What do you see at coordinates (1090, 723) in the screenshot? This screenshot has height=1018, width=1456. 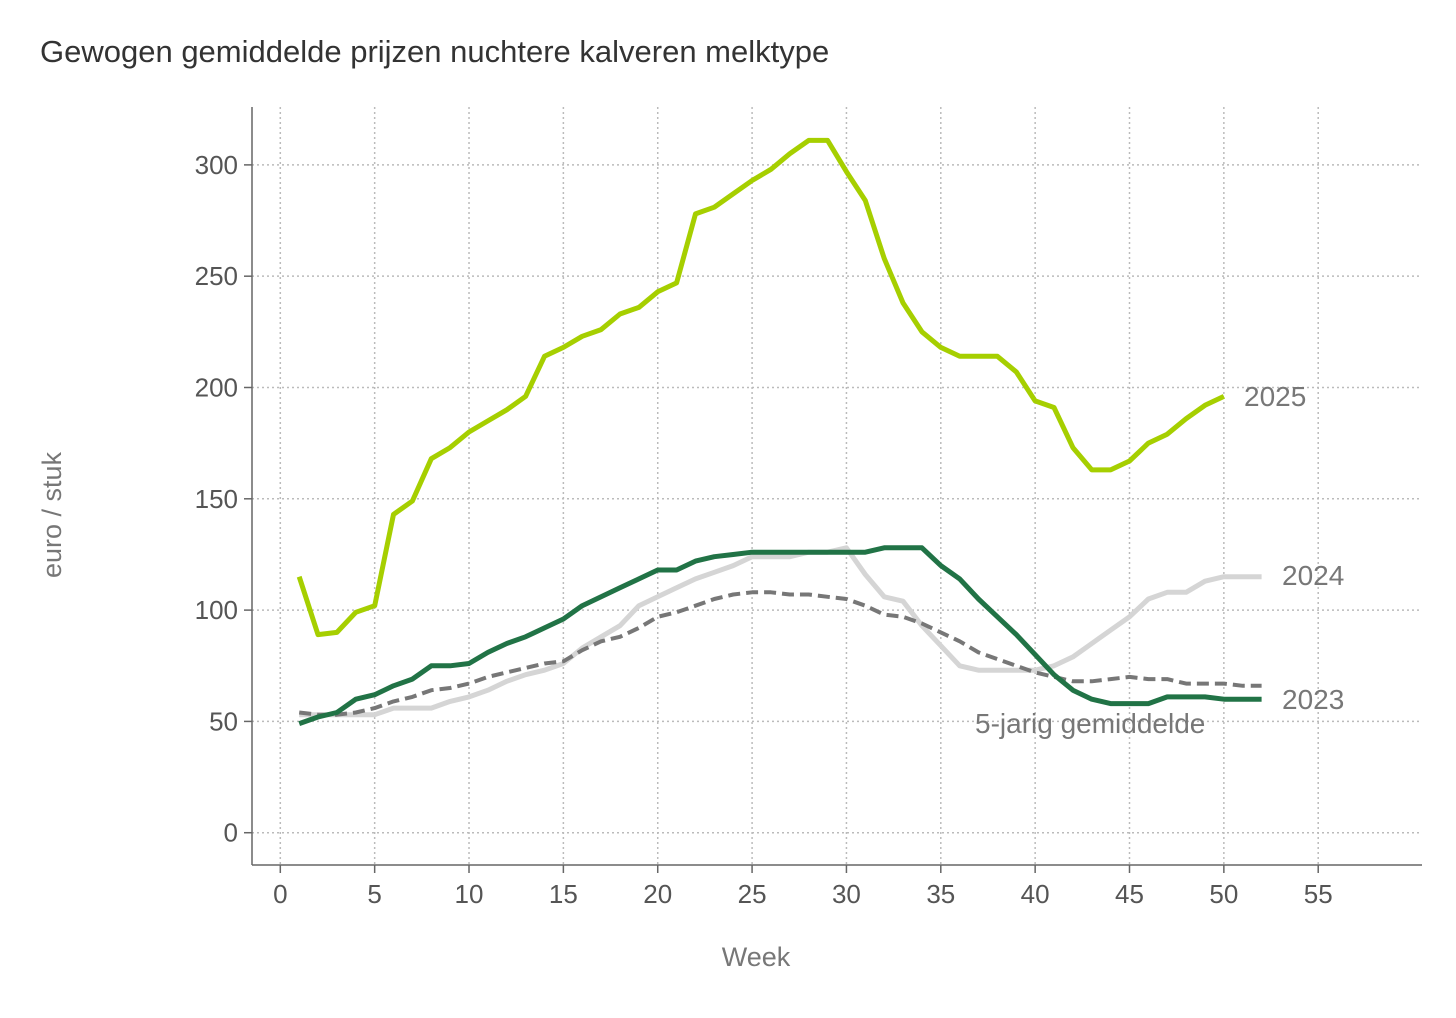 I see `series-label-5yr-average: 5-jarig gemiddelde` at bounding box center [1090, 723].